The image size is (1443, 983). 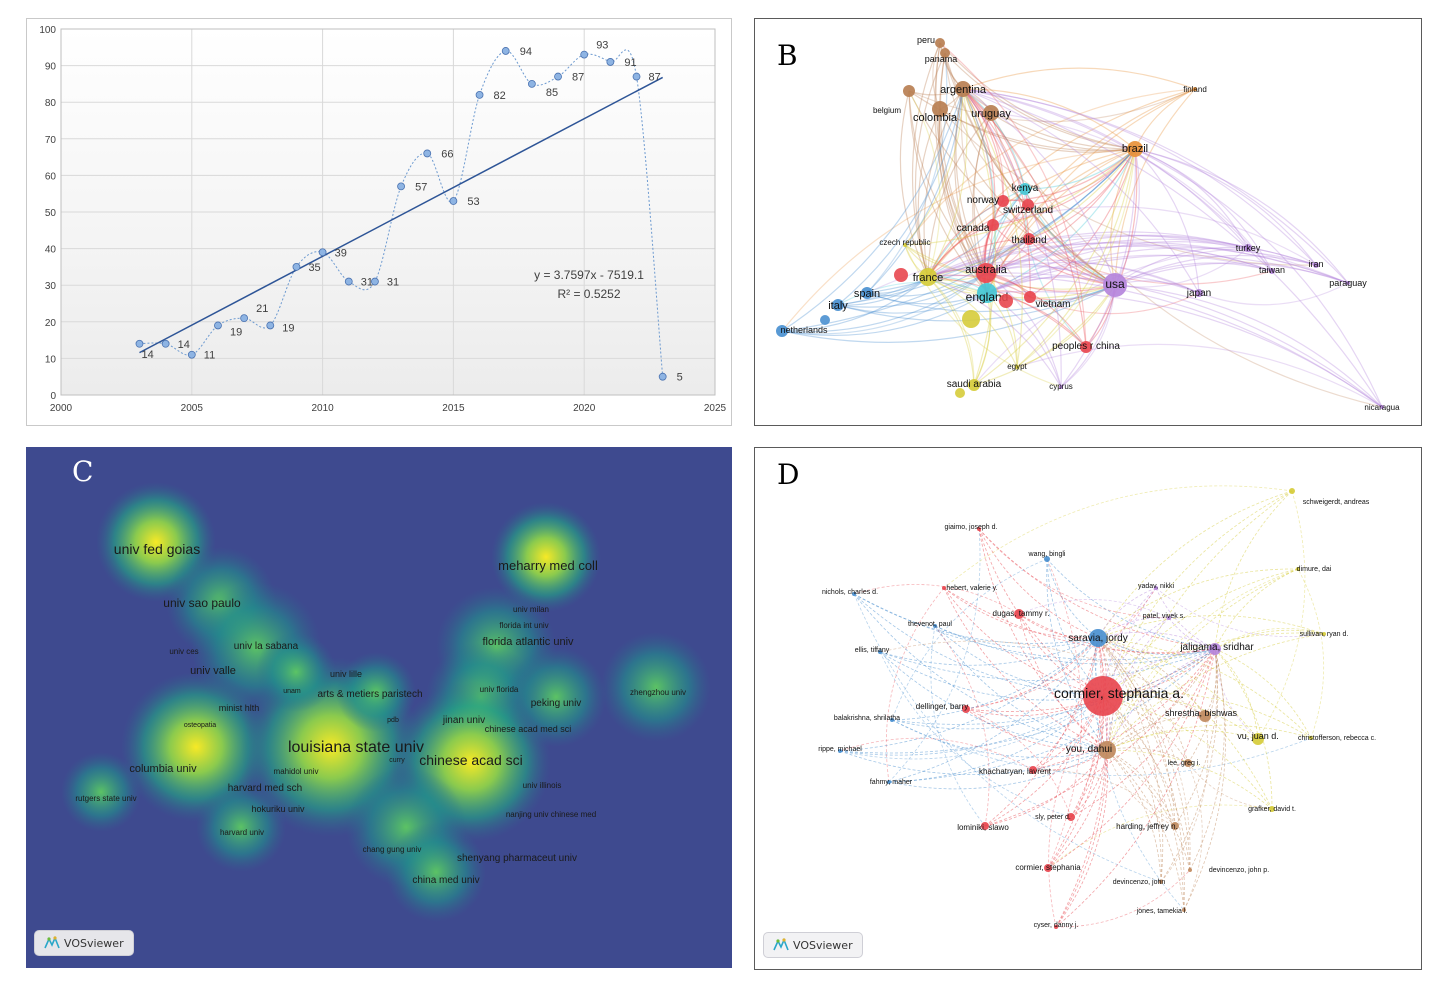 What do you see at coordinates (1086, 346) in the screenshot?
I see `network-node-label: peoples r china` at bounding box center [1086, 346].